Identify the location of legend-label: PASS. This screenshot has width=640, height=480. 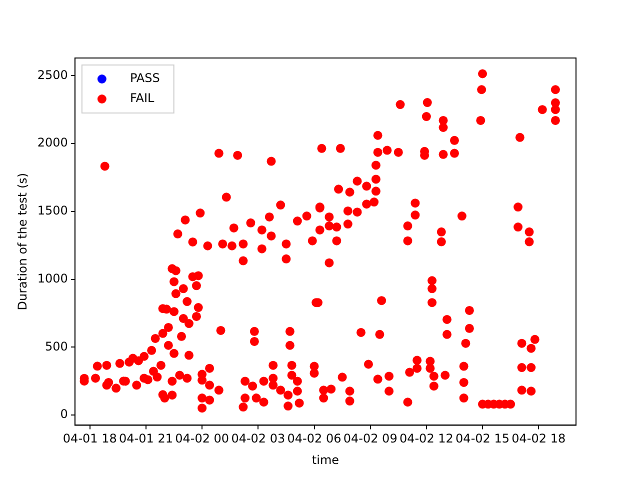
(145, 78).